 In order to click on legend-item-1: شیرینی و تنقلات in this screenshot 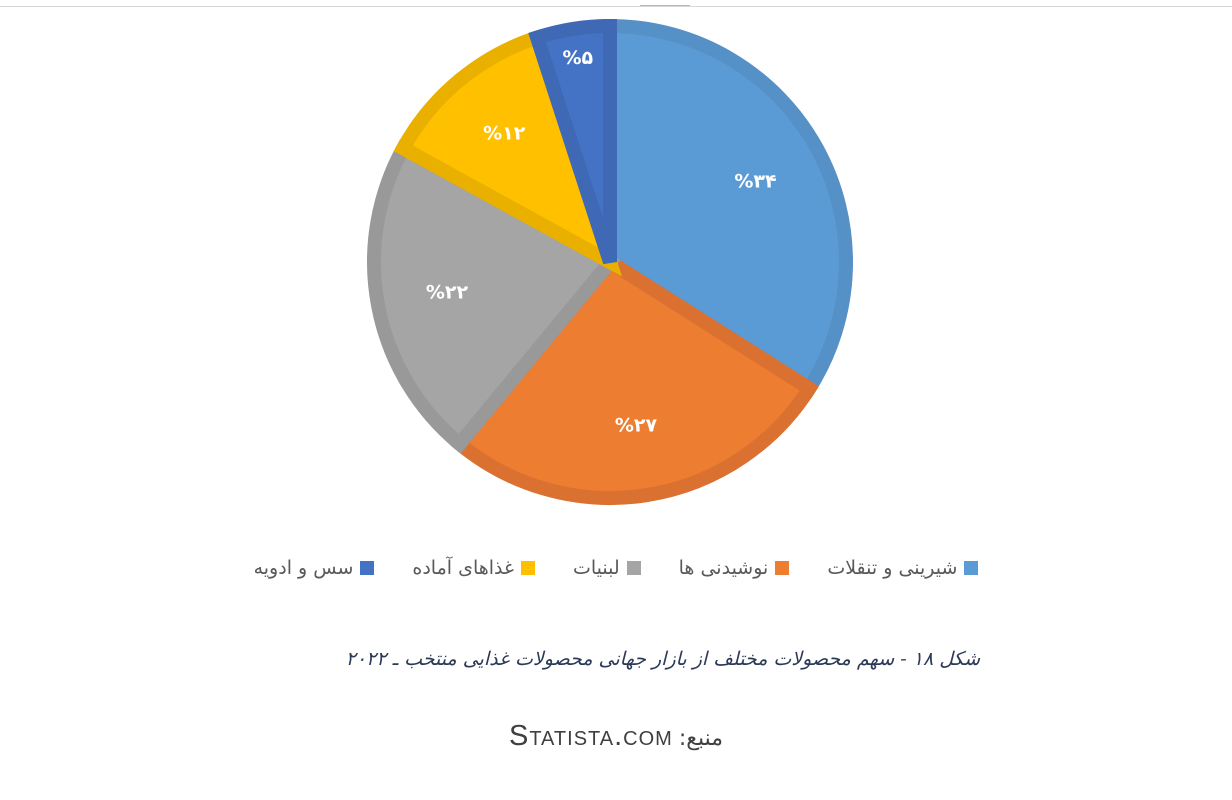, I will do `click(903, 568)`.